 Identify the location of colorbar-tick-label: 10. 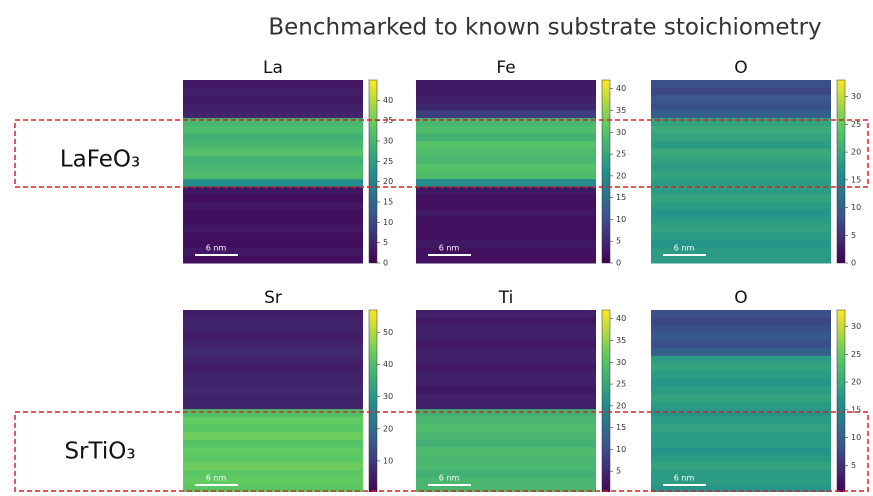
(856, 437).